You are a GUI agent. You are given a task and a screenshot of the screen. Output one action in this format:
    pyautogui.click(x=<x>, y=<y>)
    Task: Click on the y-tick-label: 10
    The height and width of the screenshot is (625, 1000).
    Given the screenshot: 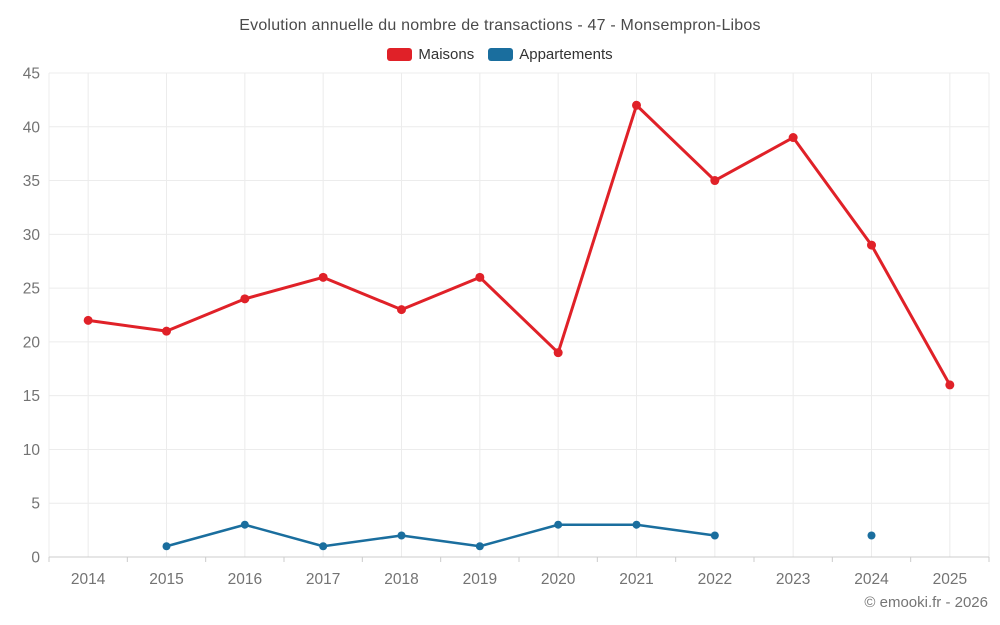 What is the action you would take?
    pyautogui.click(x=32, y=450)
    